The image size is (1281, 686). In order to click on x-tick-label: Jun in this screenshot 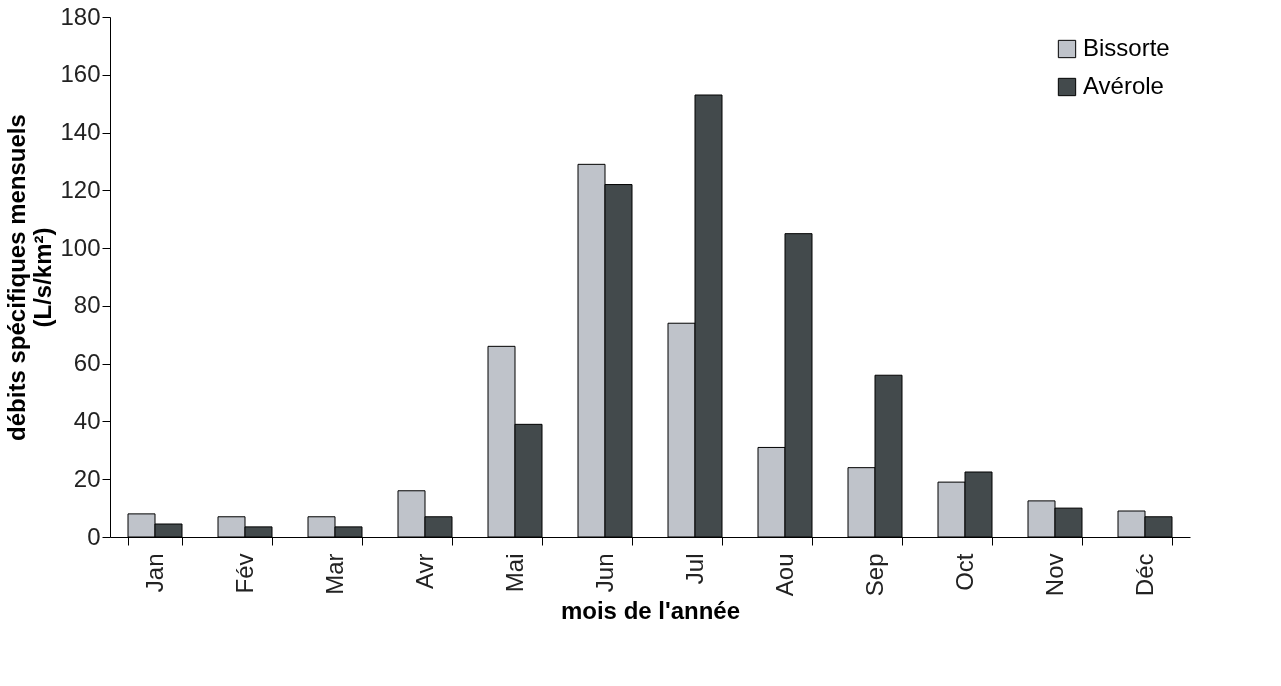, I will do `click(604, 573)`.